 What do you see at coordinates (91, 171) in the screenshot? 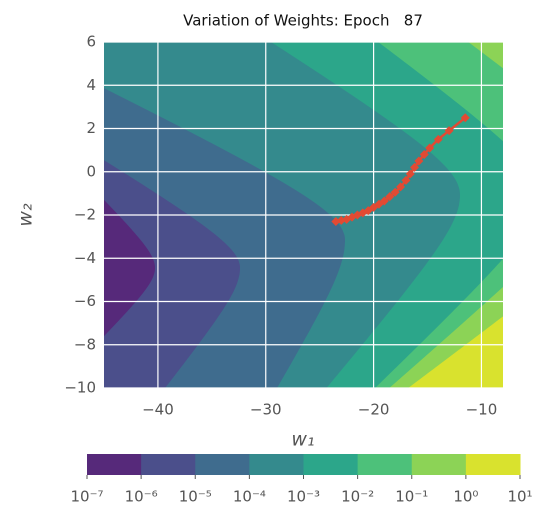
I see `y-tick-label: 0` at bounding box center [91, 171].